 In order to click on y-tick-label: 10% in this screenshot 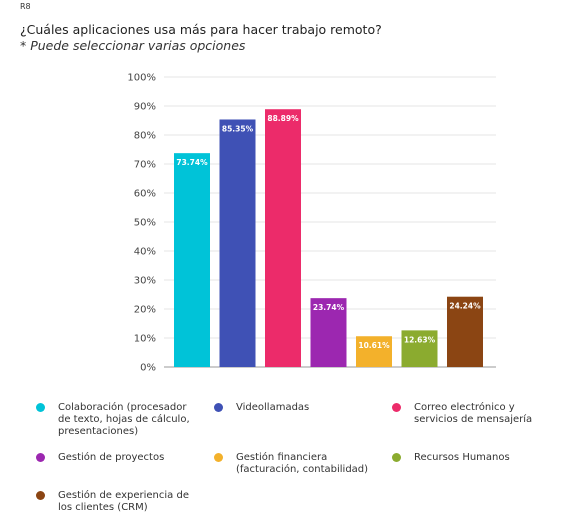, I will do `click(145, 339)`.